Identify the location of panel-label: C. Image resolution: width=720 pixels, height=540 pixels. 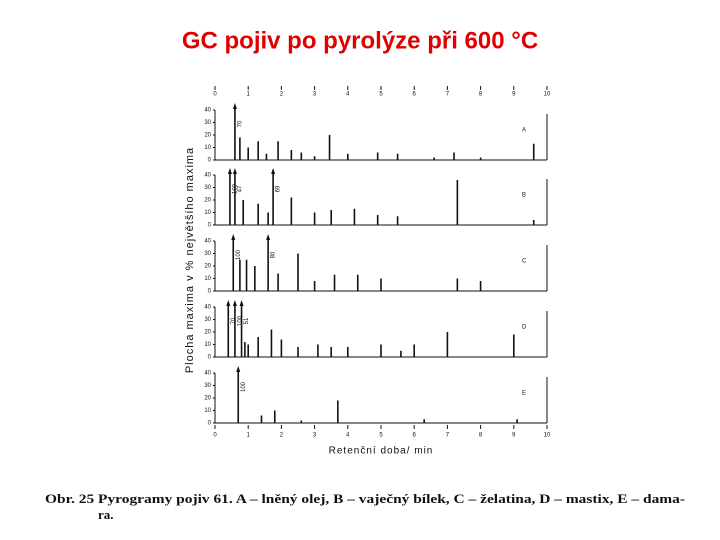
(524, 262).